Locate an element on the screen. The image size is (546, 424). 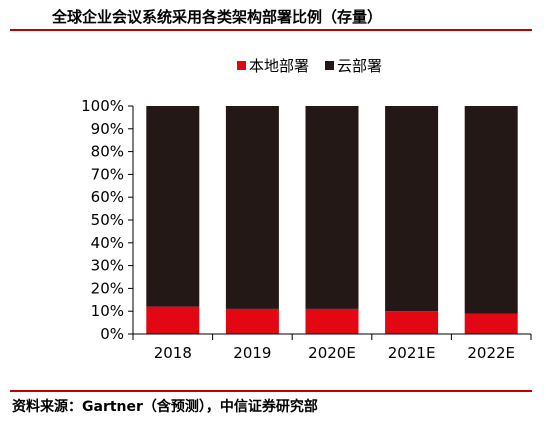
x-tick-label-4: 2022E is located at coordinates (491, 353).